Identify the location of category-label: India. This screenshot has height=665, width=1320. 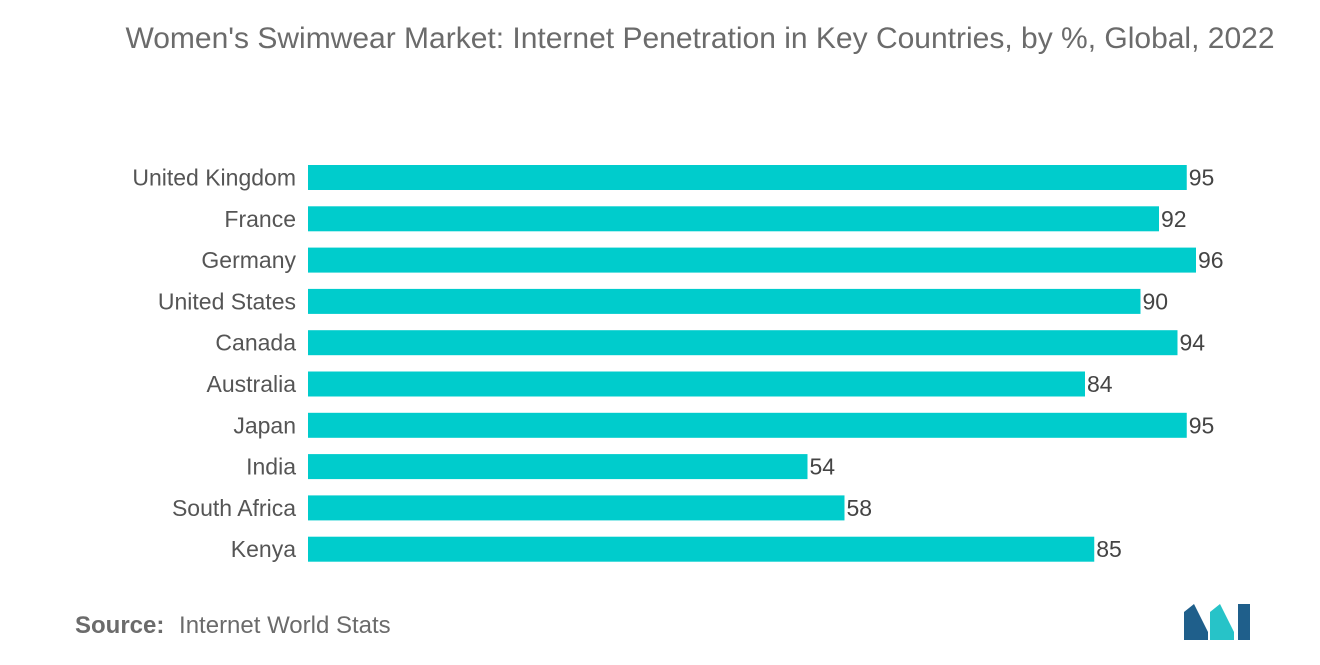
(271, 467).